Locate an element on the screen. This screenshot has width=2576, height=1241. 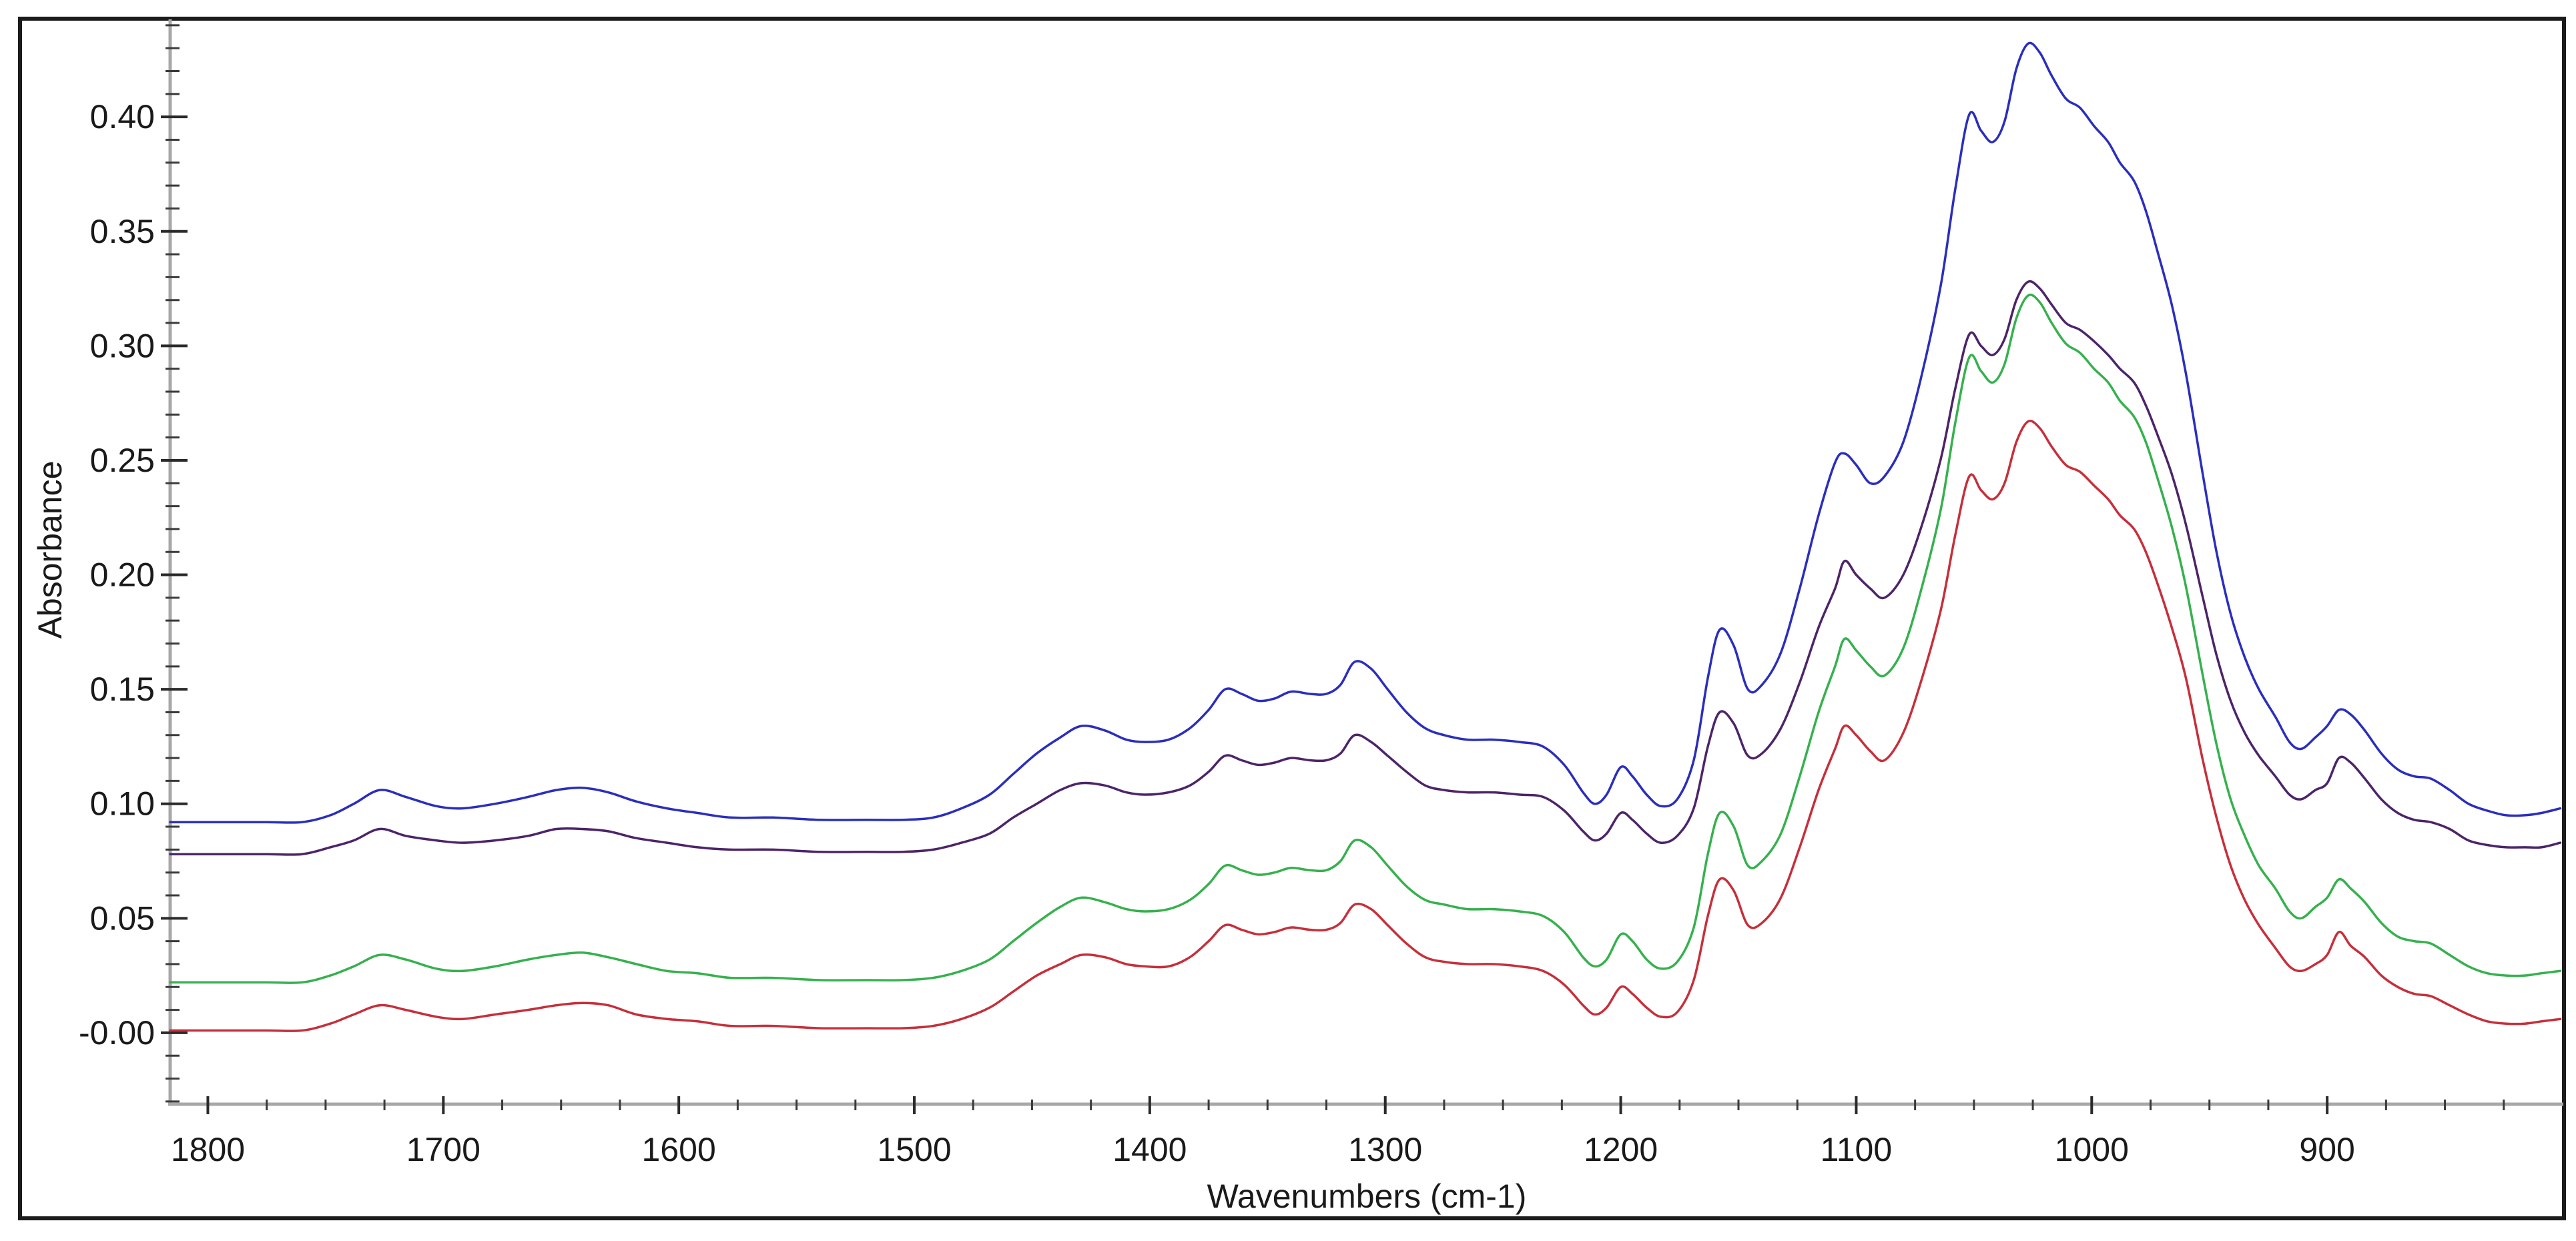
x-tick-label: 1500 is located at coordinates (914, 1149).